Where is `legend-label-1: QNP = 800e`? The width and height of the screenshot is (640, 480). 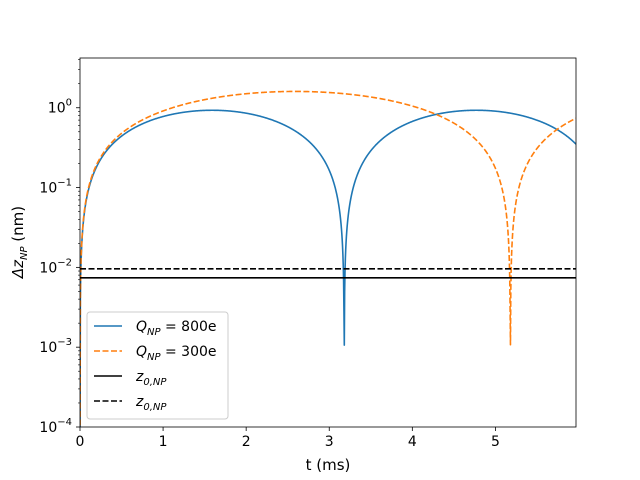
legend-label-1: QNP = 800e is located at coordinates (176, 328).